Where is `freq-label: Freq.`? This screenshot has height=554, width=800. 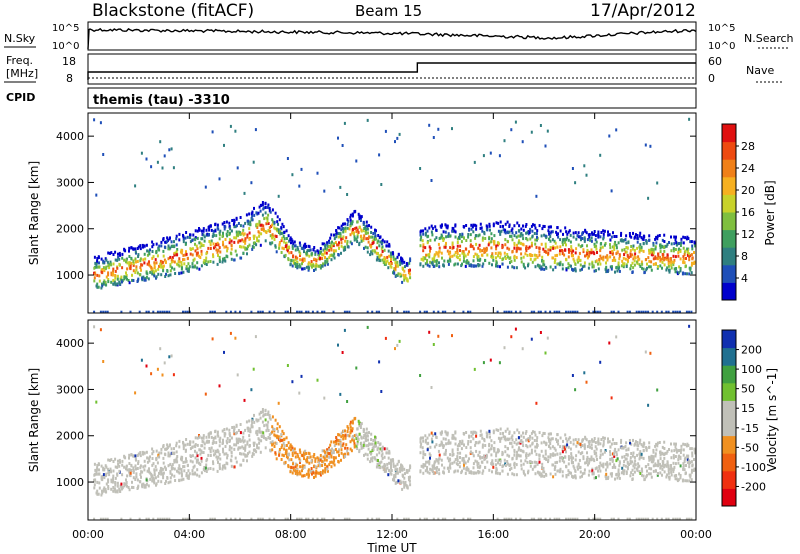 freq-label: Freq. is located at coordinates (19, 60).